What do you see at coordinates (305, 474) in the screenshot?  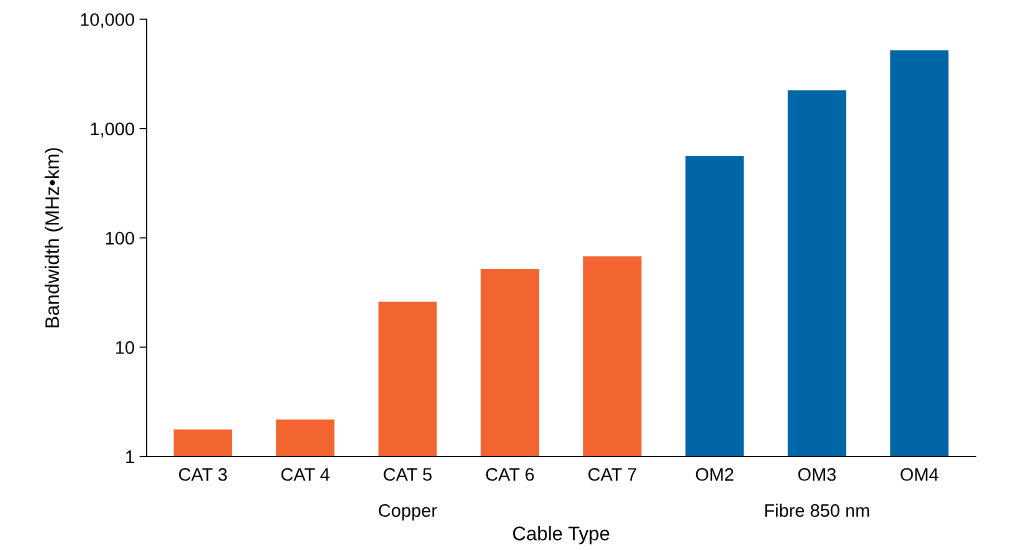 I see `x-tick-label: CAT 4` at bounding box center [305, 474].